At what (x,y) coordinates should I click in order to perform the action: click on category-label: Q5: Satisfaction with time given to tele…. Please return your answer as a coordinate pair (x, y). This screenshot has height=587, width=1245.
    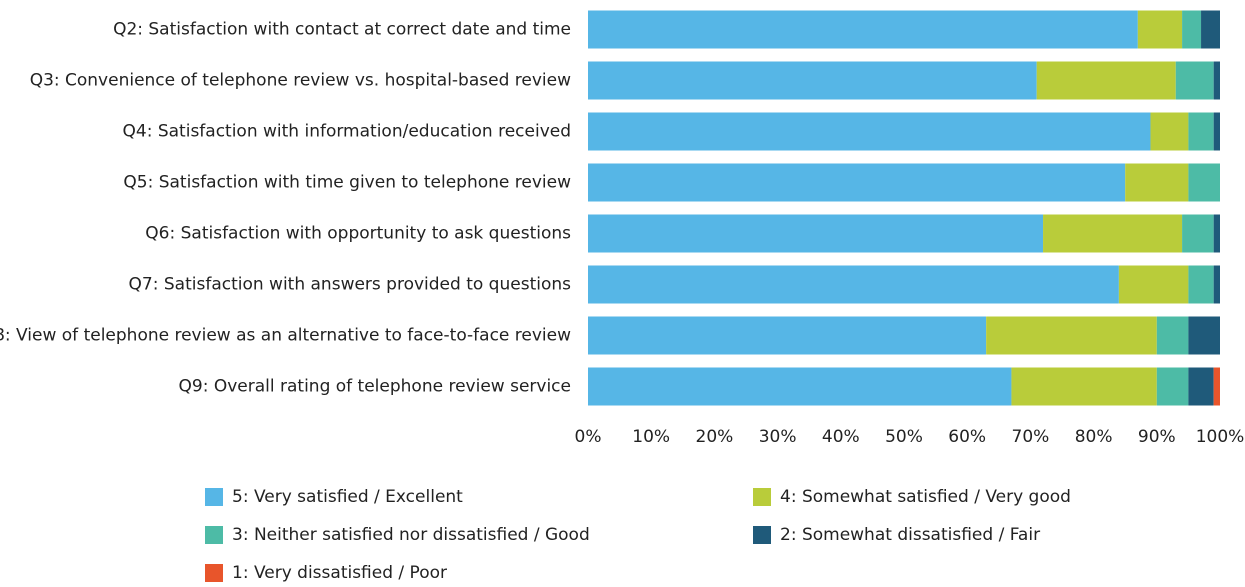
    Looking at the image, I should click on (347, 183).